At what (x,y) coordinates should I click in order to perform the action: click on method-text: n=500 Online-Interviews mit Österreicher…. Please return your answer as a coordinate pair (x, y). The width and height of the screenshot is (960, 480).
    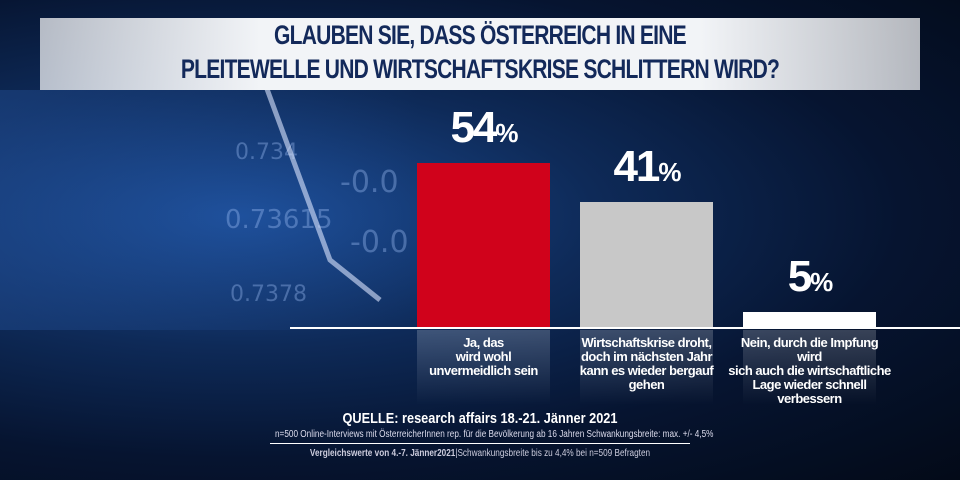
    Looking at the image, I should click on (494, 434).